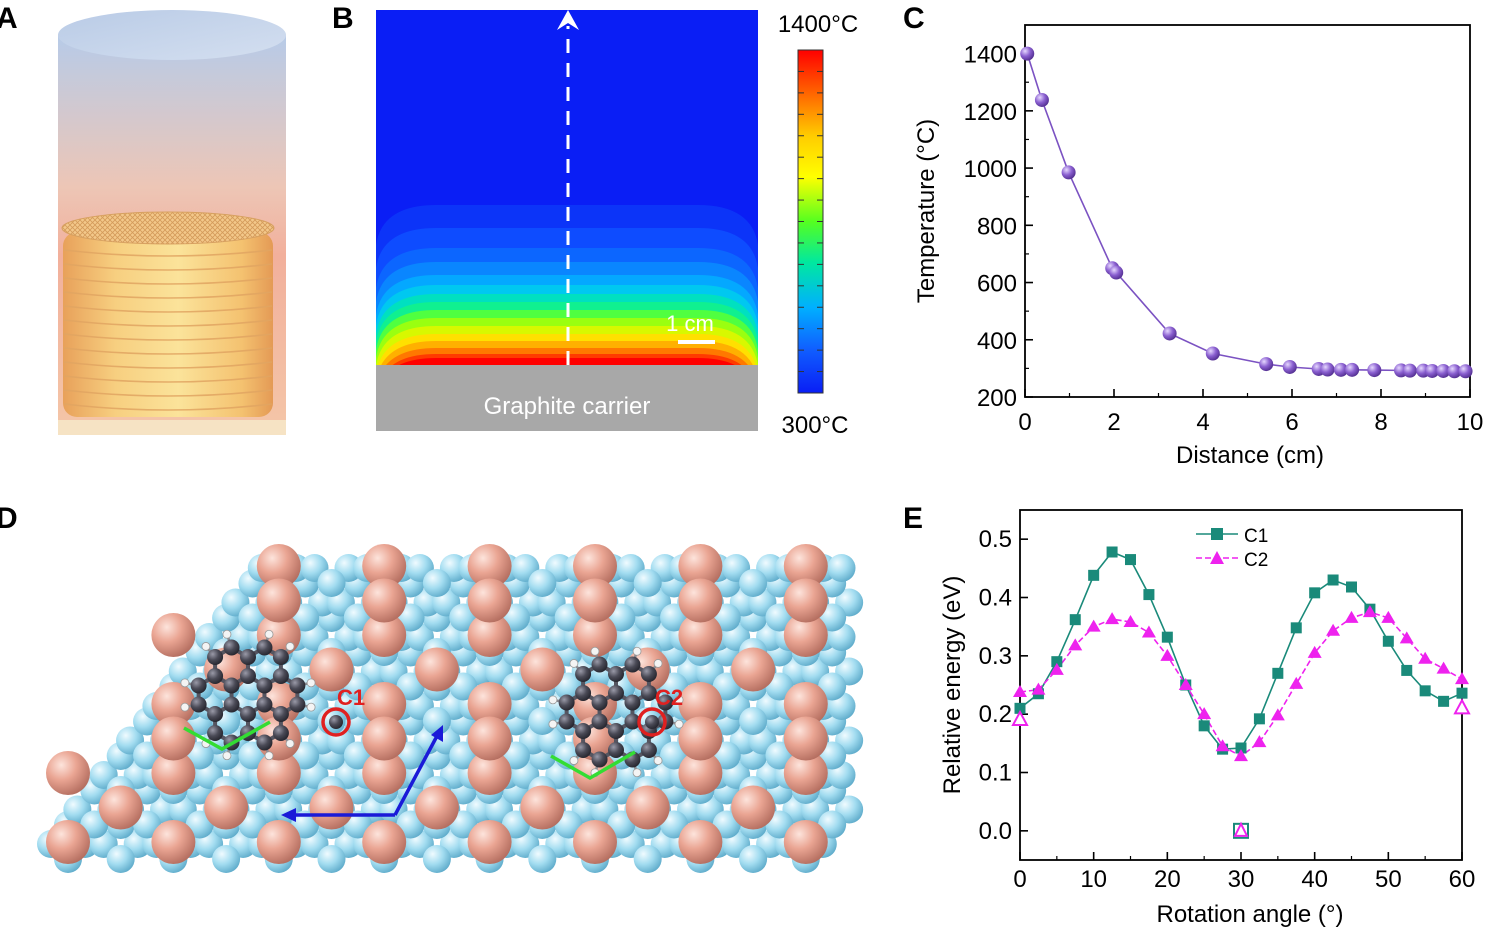  I want to click on chart-c-ticks: 0 2 4 6 8 10 200 400 600 800 1000 1200 1400, so click(1224, 239).